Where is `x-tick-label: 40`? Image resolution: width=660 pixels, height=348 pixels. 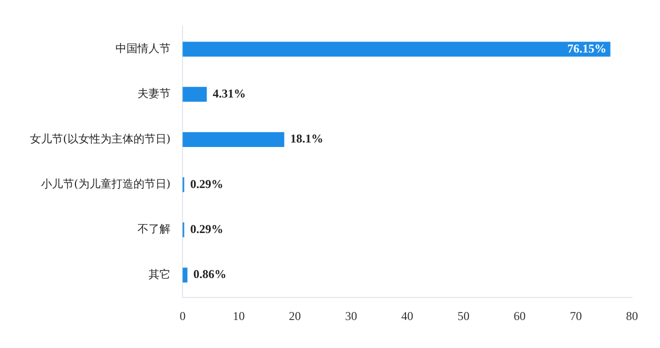
x-tick-label: 40 is located at coordinates (407, 315).